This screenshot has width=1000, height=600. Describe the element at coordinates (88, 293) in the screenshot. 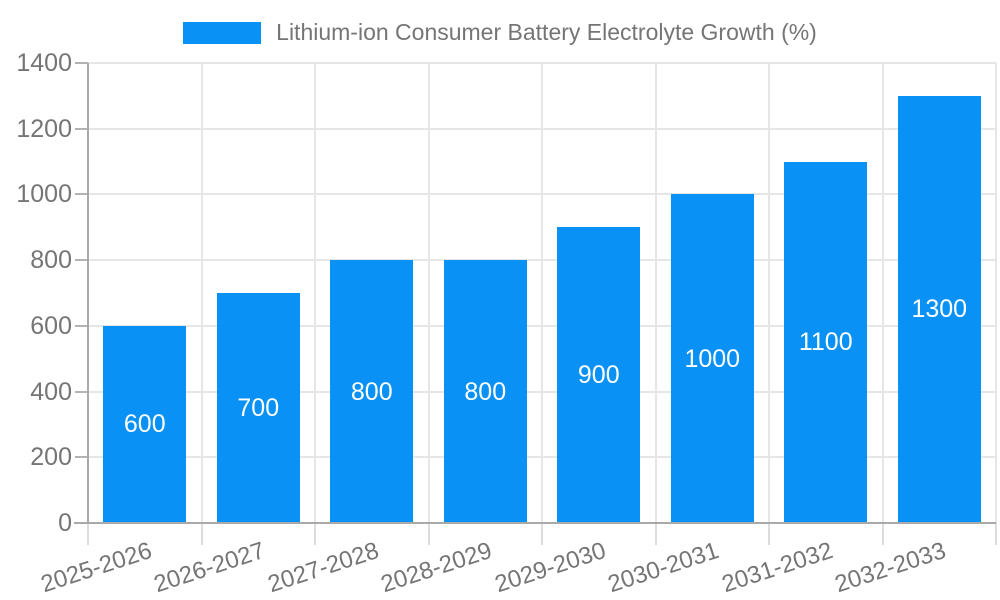

I see `y-axis-line` at that location.